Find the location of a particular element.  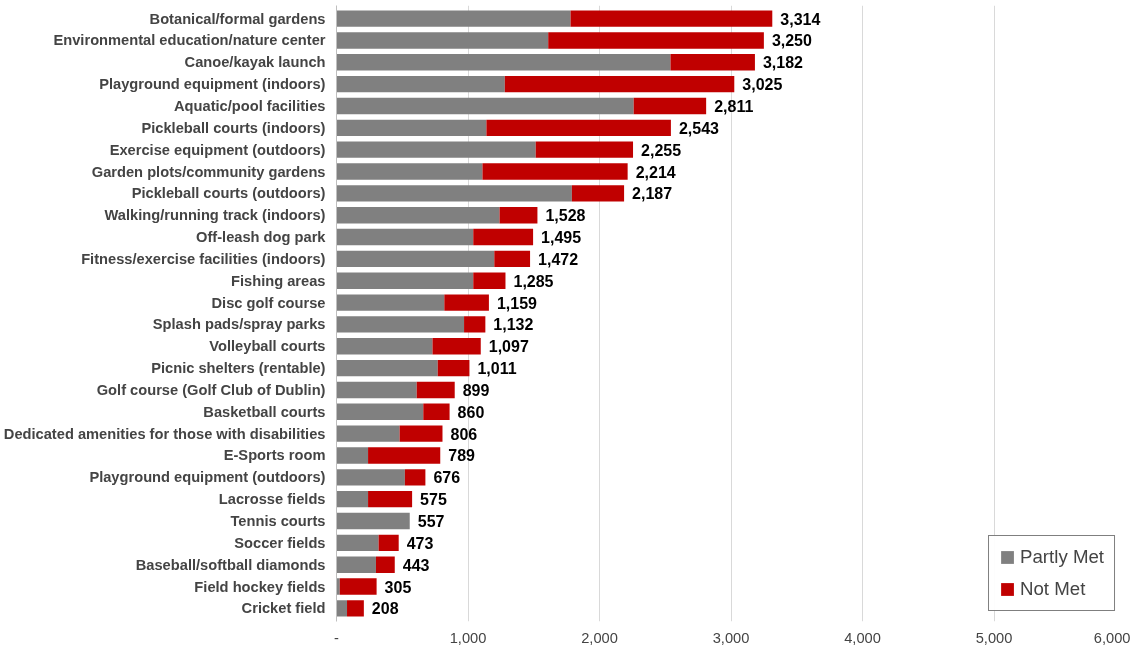

total-label: 3,182 is located at coordinates (783, 63).